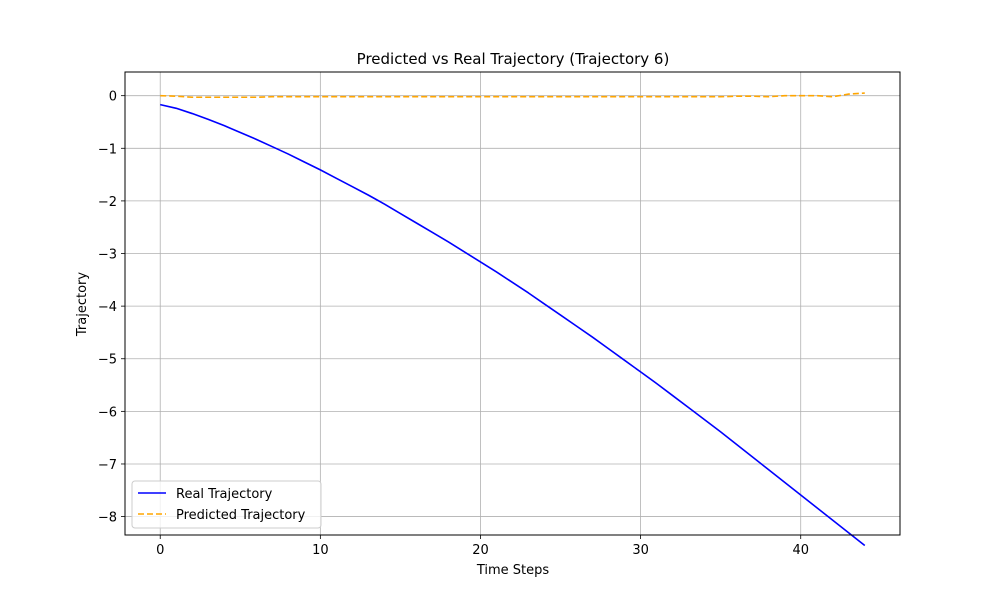  I want to click on y-axis: 0 −1 −2 −3 −4 −5 −6 −7 −8, so click(111, 308).